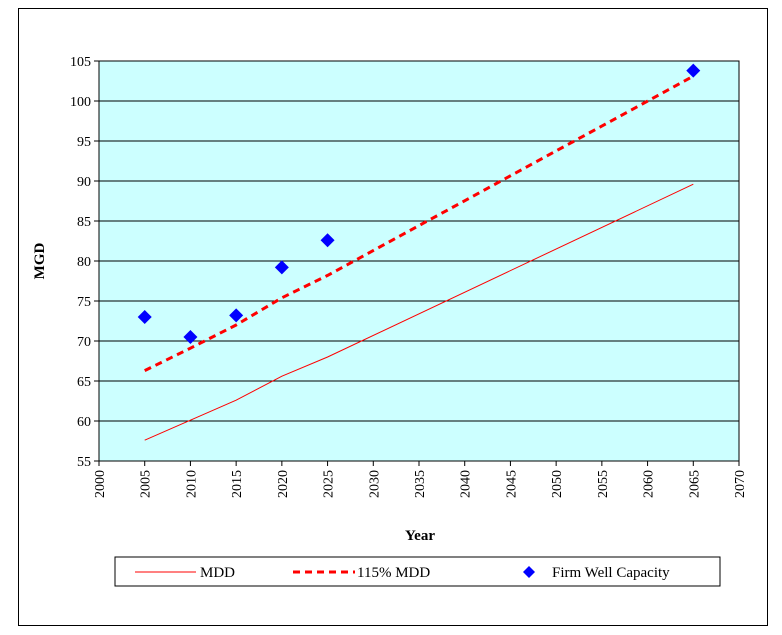 The image size is (782, 635). Describe the element at coordinates (393, 573) in the screenshot. I see `legend-label-115-mdd: 115% MDD` at that location.